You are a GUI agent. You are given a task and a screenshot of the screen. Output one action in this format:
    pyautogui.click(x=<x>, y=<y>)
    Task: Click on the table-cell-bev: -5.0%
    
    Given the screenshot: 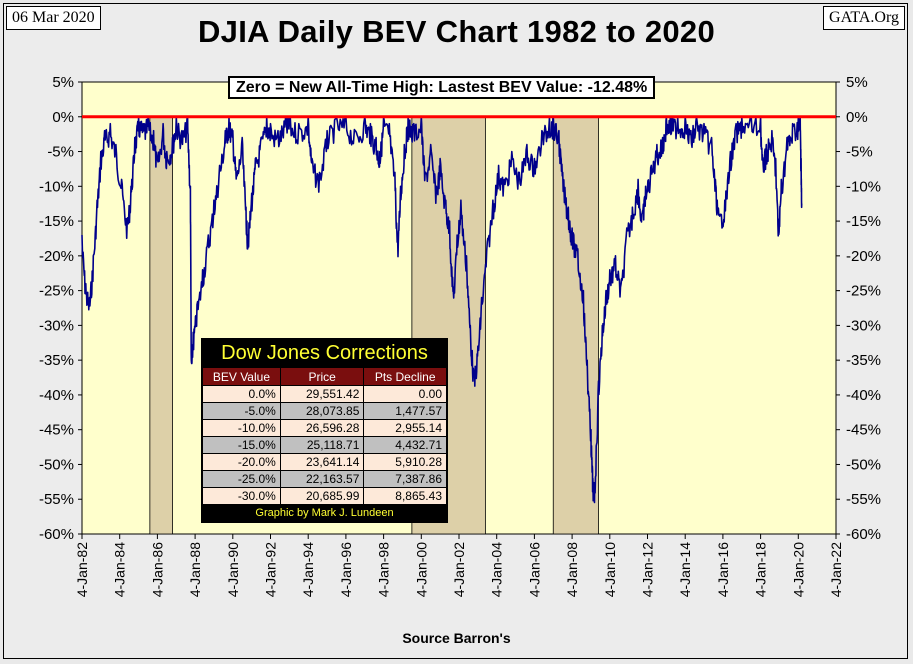 What is the action you would take?
    pyautogui.click(x=241, y=411)
    